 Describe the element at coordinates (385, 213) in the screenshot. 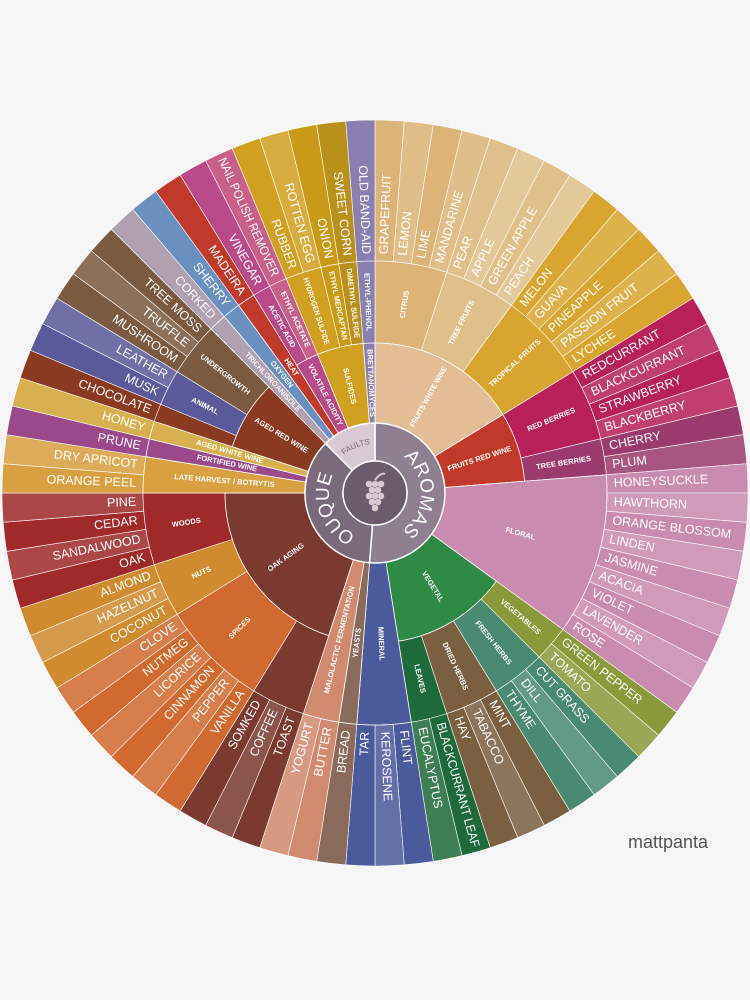

I see `descriptor-label: GRAPEFRUIT` at that location.